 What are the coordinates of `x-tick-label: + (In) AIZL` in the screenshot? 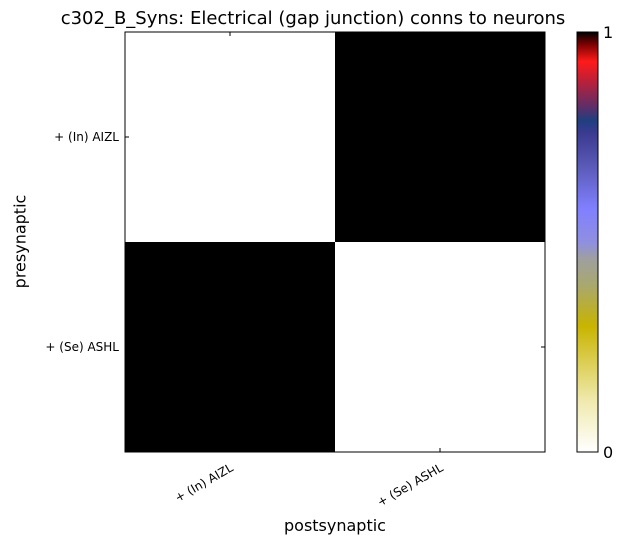 It's located at (203, 482).